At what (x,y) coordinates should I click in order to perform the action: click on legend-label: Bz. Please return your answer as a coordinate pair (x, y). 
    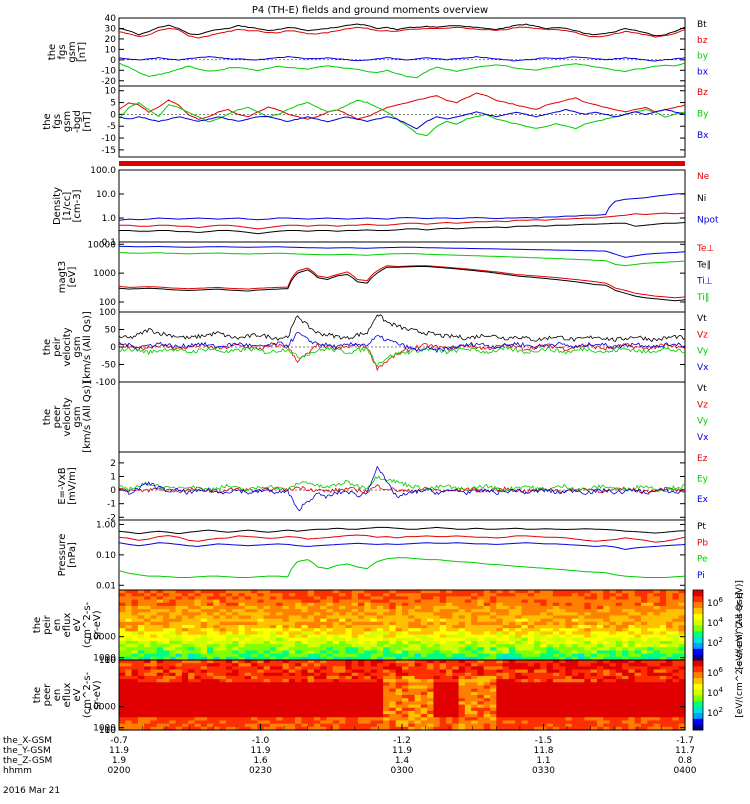
    Looking at the image, I should click on (702, 93).